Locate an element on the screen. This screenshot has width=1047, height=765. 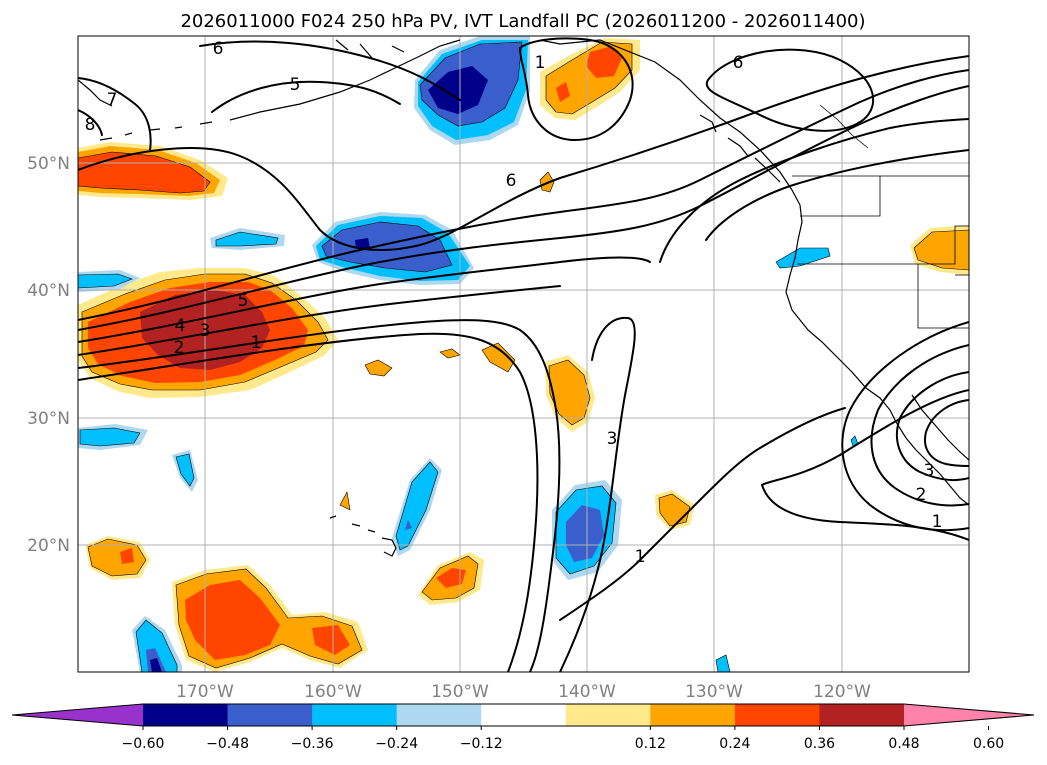
coast-hawaii is located at coordinates (363, 536).